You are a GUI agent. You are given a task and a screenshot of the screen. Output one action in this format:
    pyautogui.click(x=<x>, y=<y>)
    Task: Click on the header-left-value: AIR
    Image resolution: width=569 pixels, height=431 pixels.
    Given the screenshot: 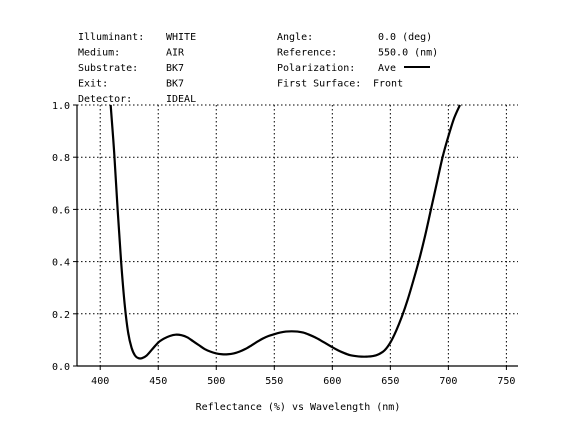 What is the action you would take?
    pyautogui.click(x=175, y=53)
    